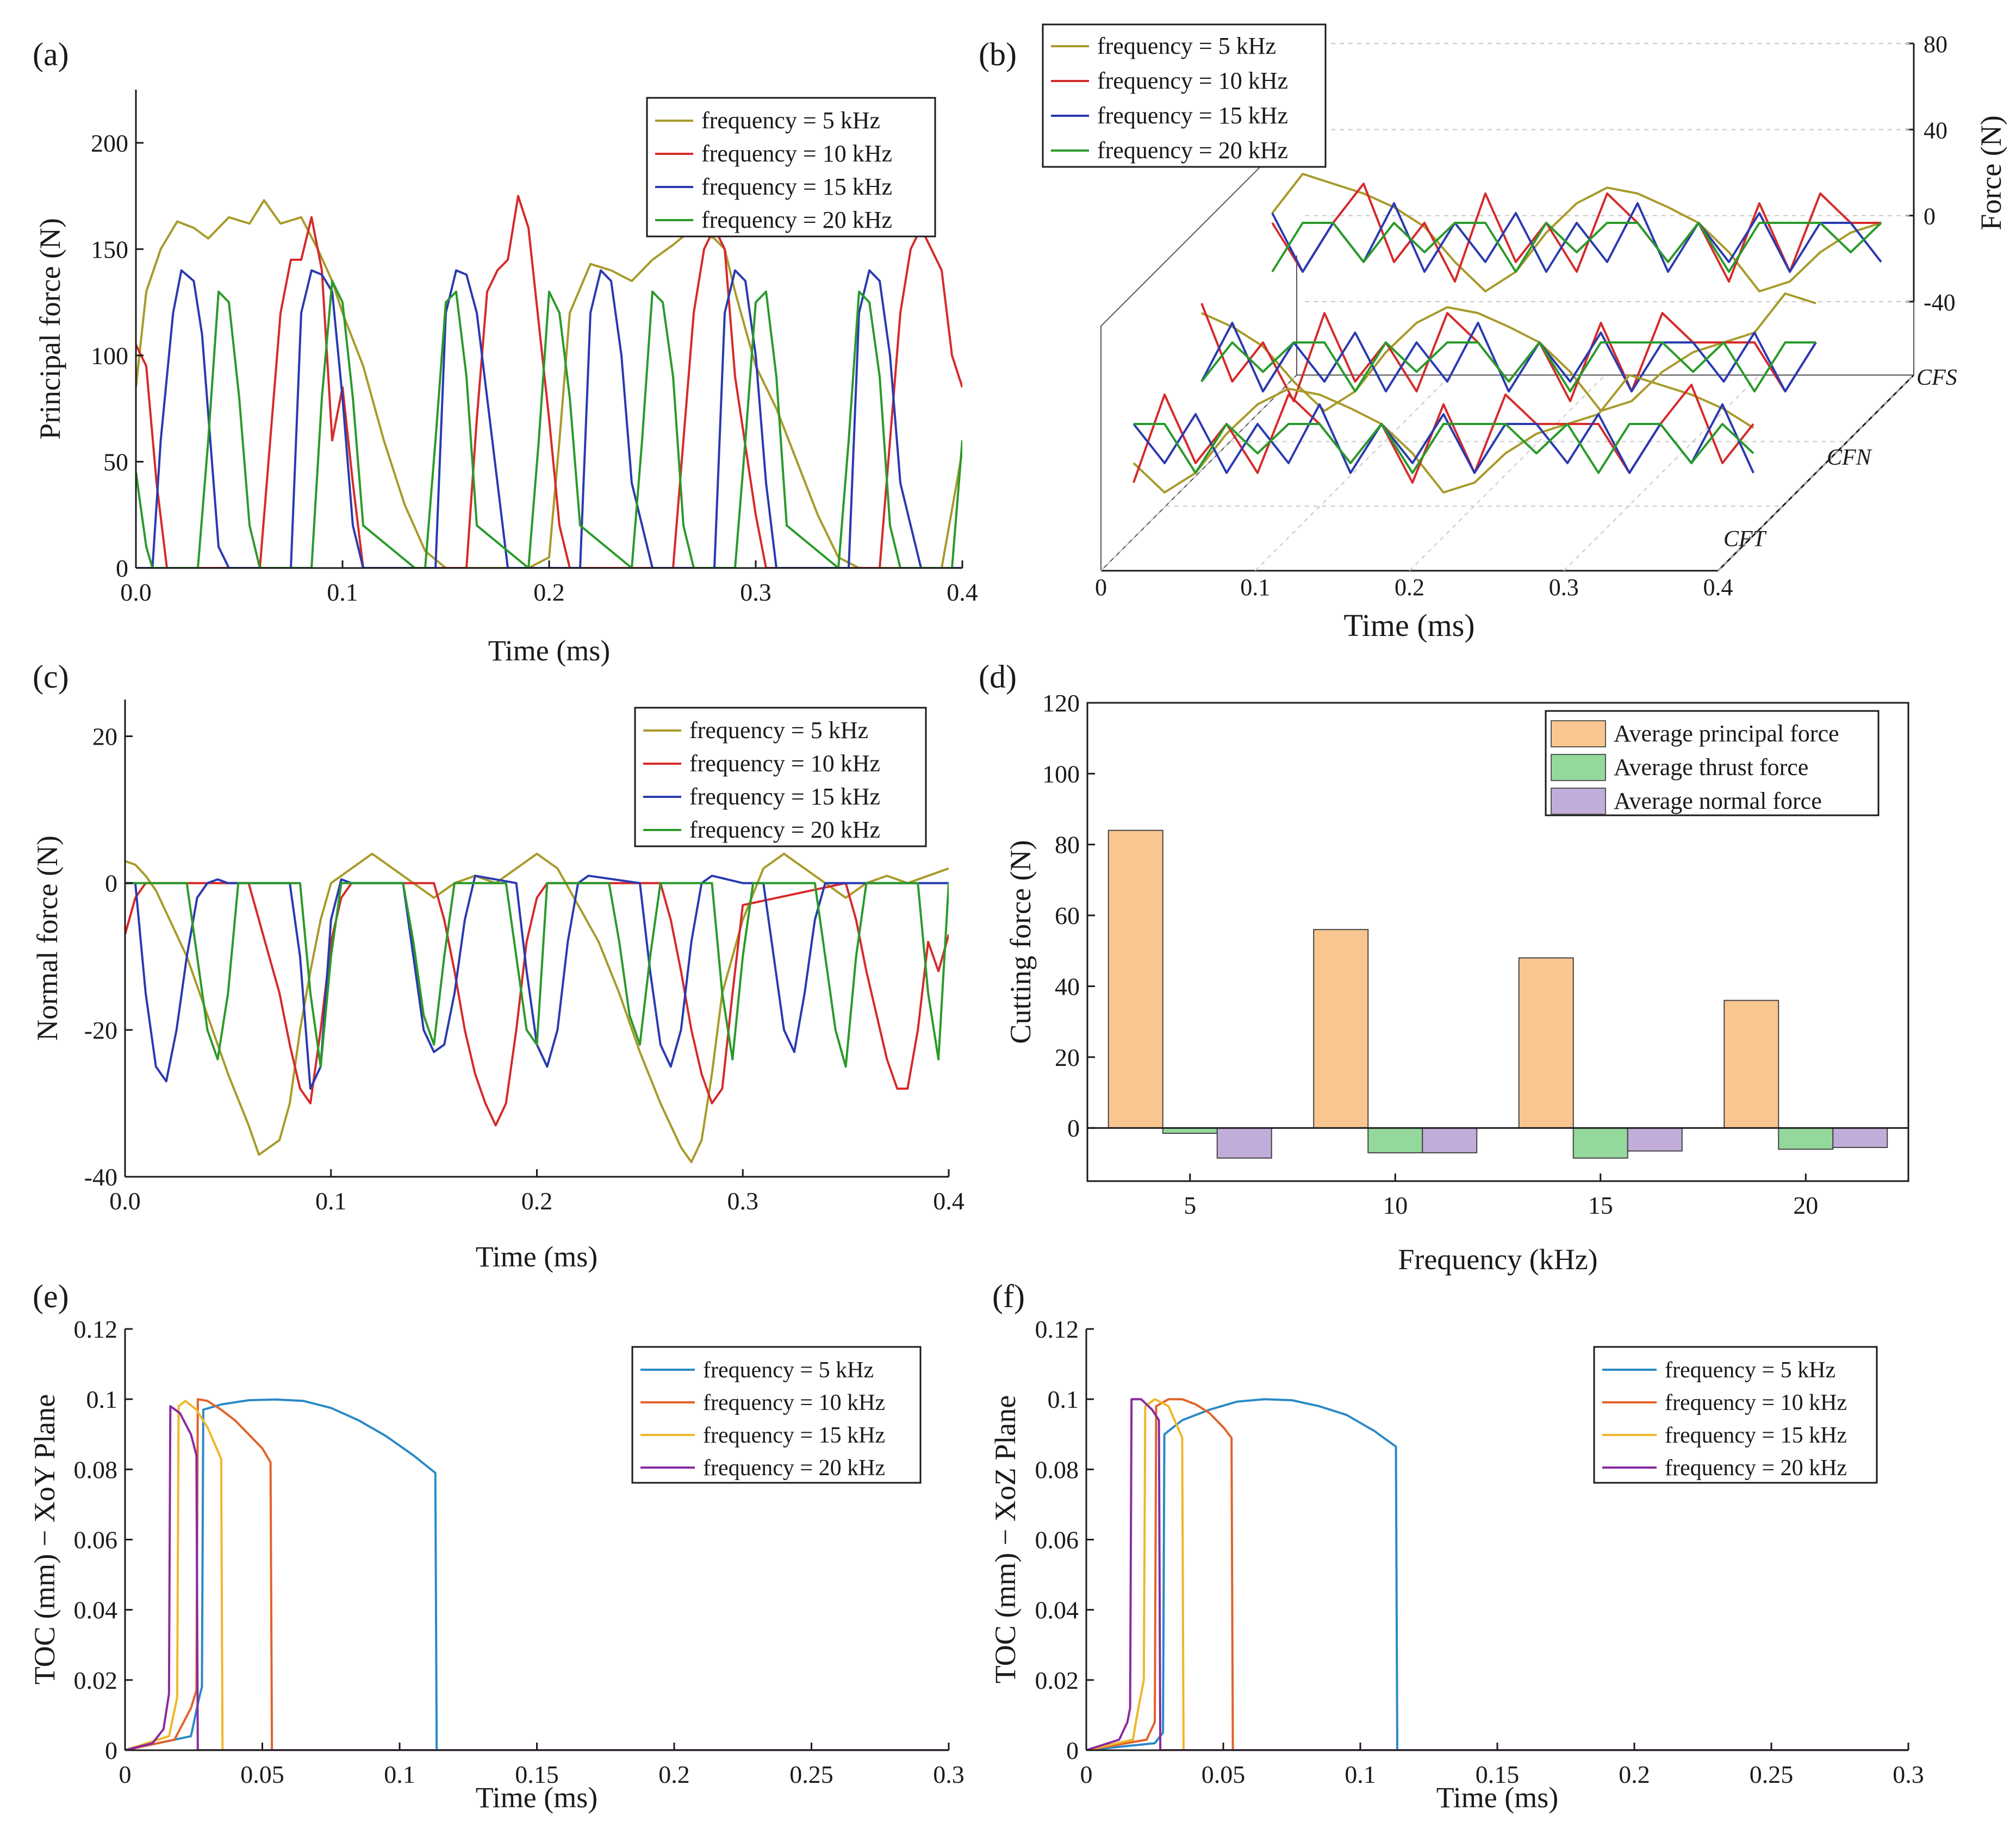 The image size is (2016, 1835). Describe the element at coordinates (537, 1774) in the screenshot. I see `x-tick-label: 0.15` at that location.